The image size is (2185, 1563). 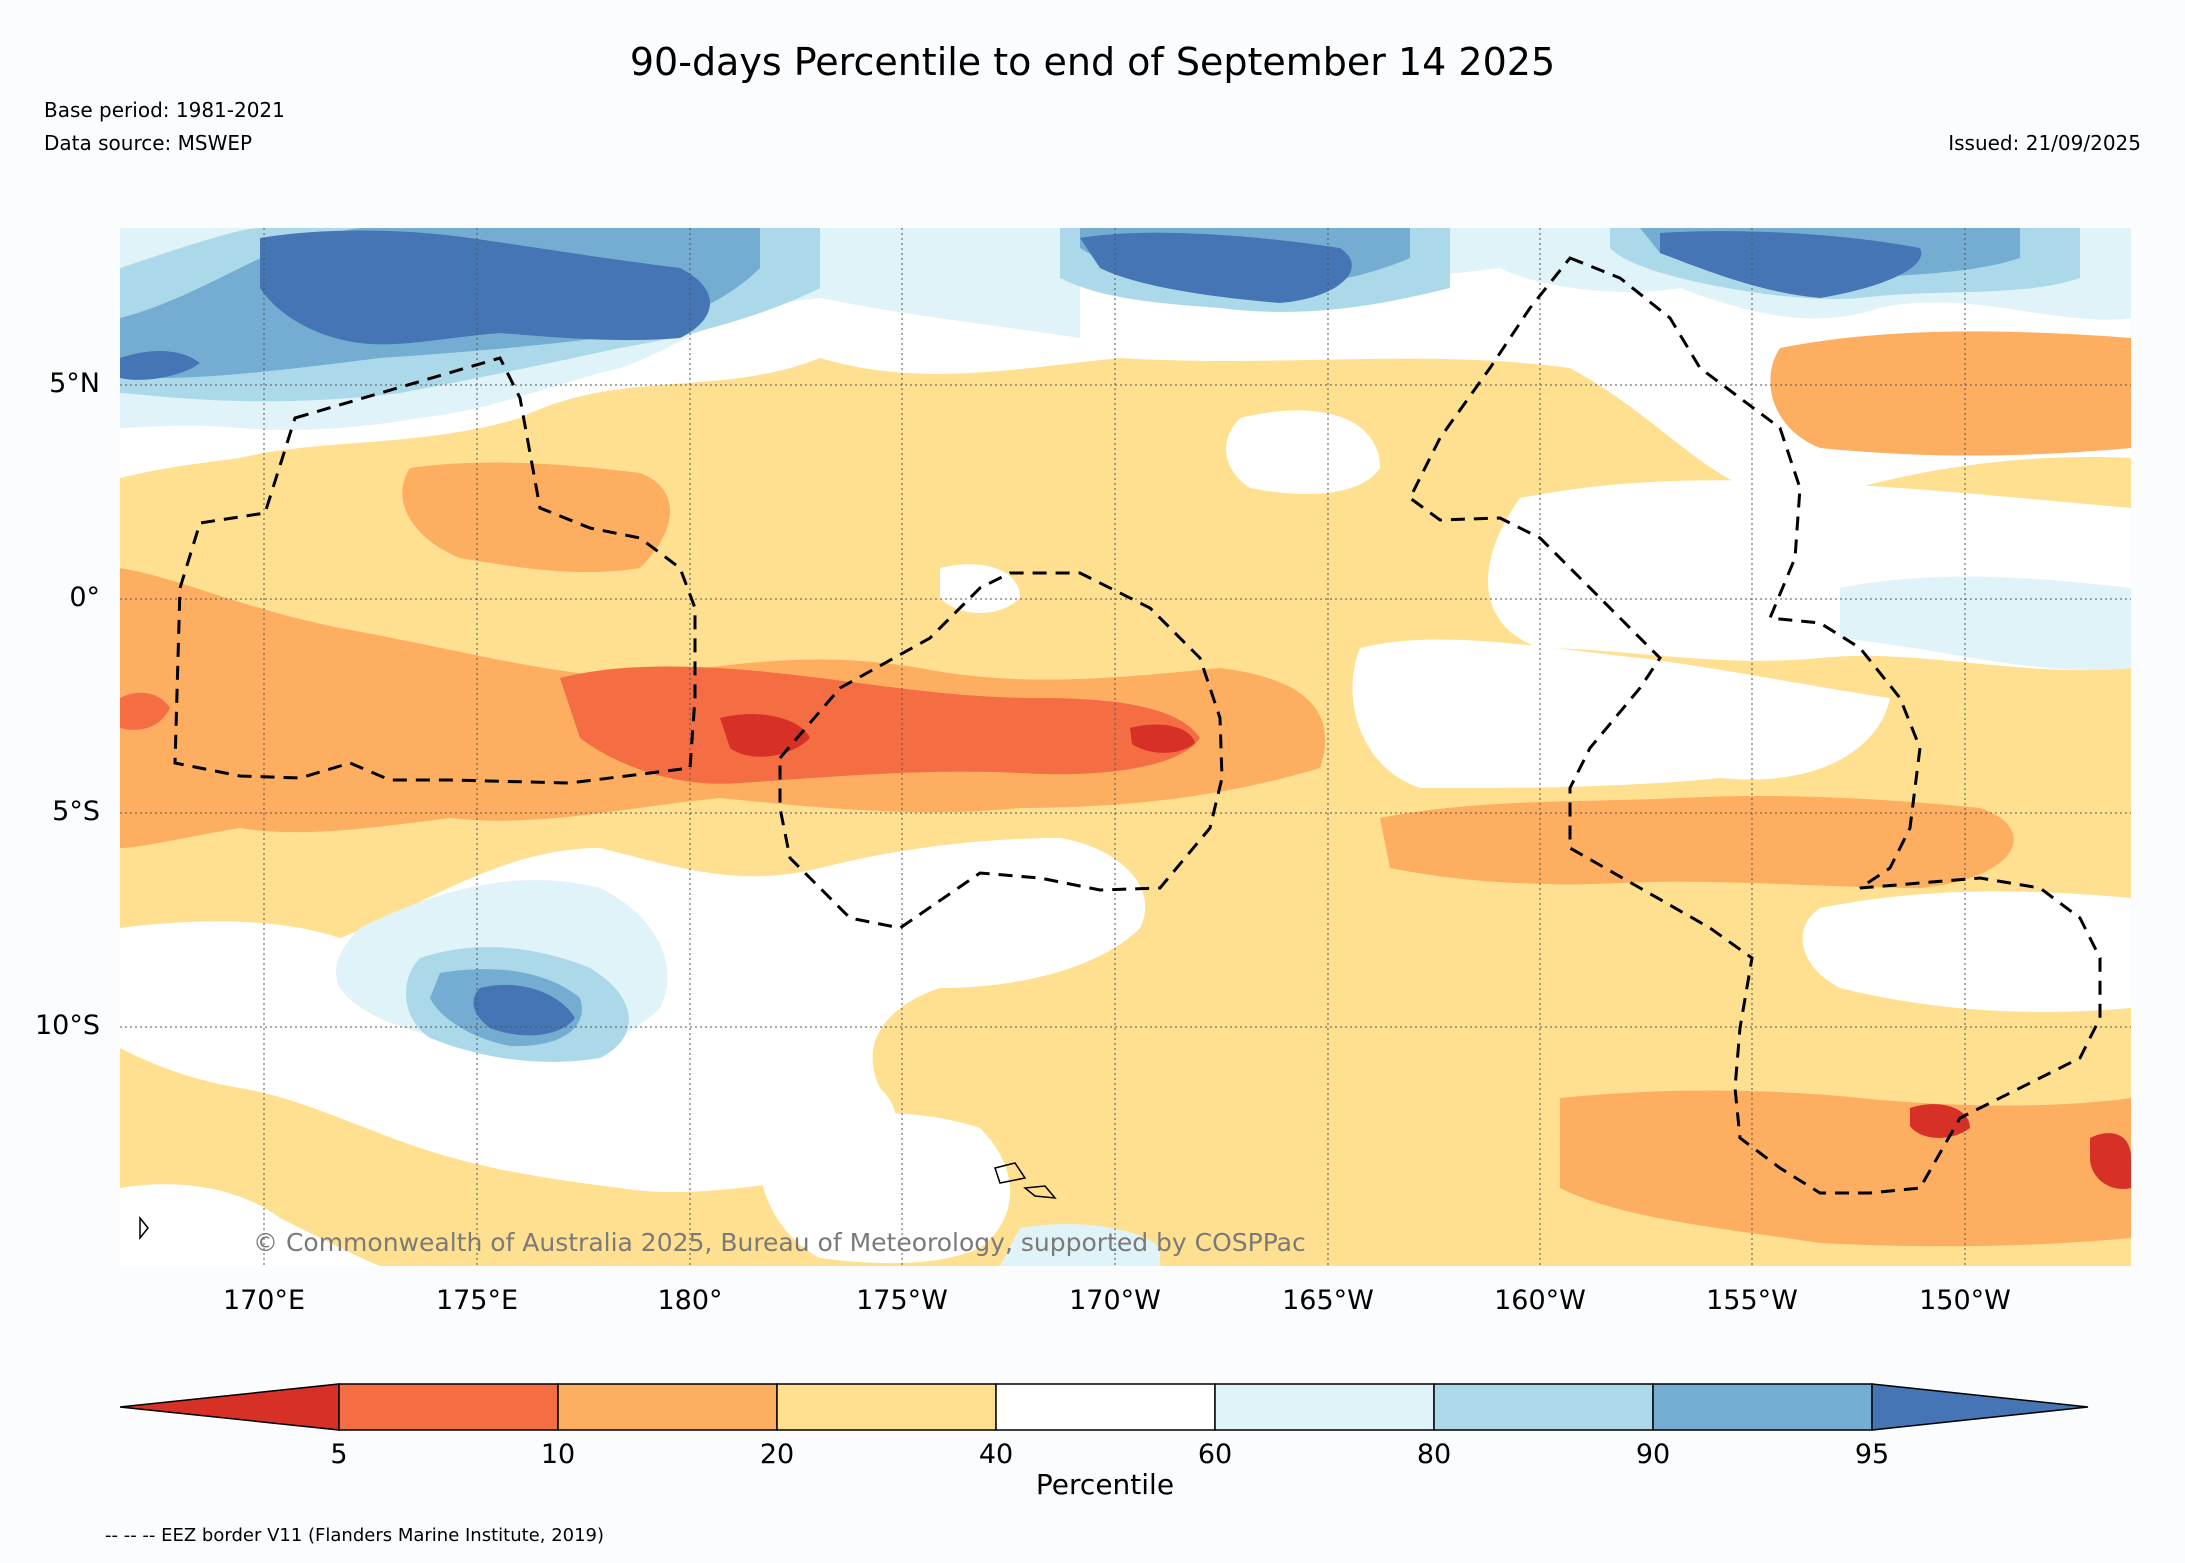 I want to click on eez-border-kiribati-gilberts, so click(x=435, y=570).